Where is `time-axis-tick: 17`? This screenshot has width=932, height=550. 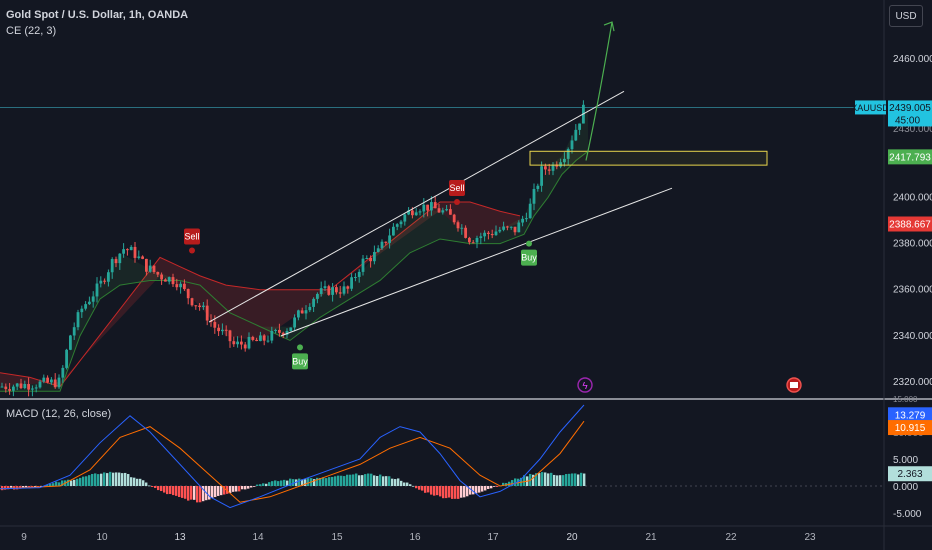 time-axis-tick: 17 is located at coordinates (493, 537).